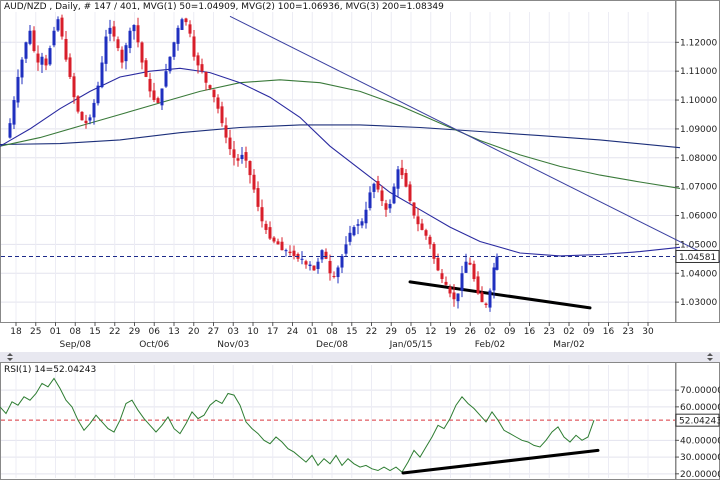  I want to click on divider-arrows-icon, so click(360, 357).